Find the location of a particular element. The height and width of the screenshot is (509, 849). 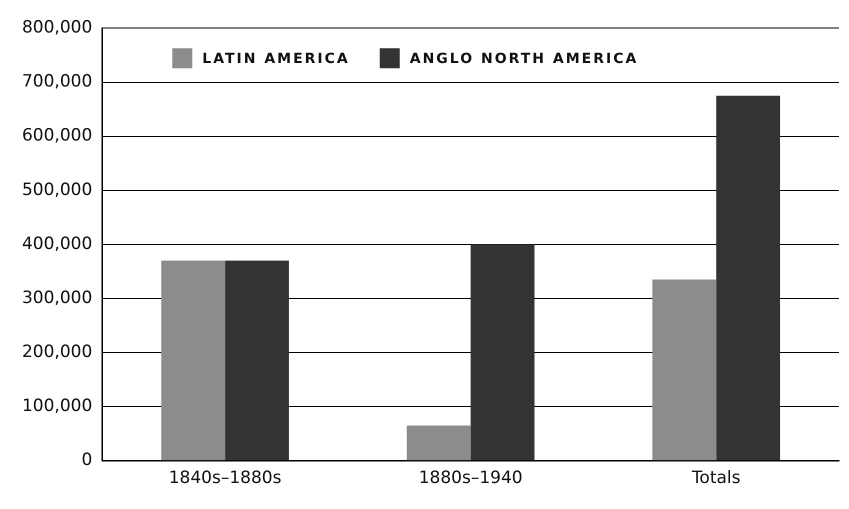

y-tick-label: 300,000 is located at coordinates (57, 298).